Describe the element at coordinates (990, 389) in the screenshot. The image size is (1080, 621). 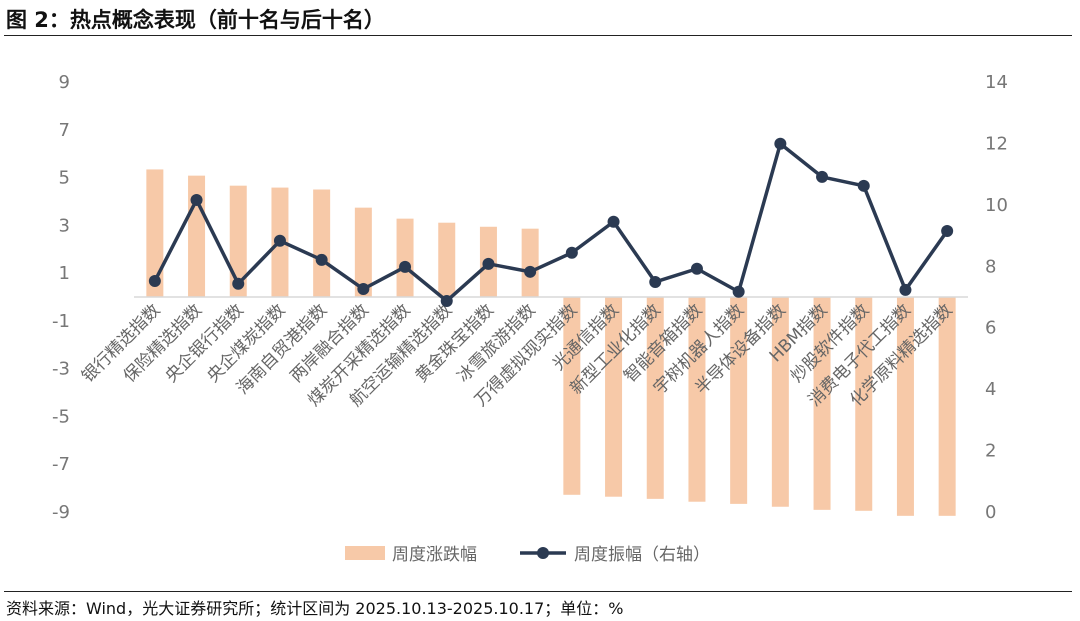
I see `right-axis-tick: 4` at that location.